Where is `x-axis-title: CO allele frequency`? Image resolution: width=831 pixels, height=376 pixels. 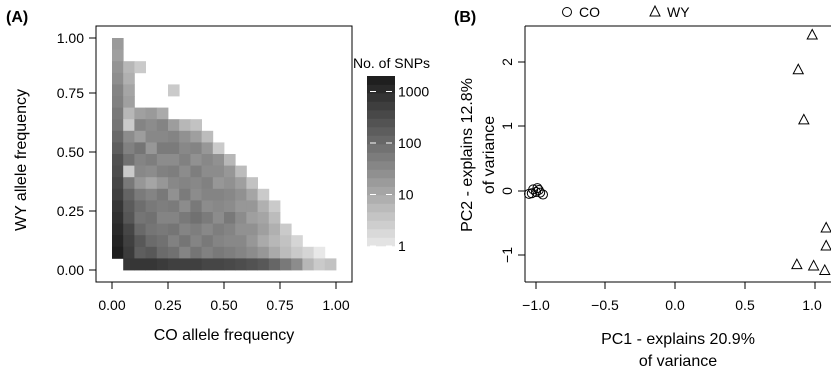
x-axis-title: CO allele frequency is located at coordinates (224, 335).